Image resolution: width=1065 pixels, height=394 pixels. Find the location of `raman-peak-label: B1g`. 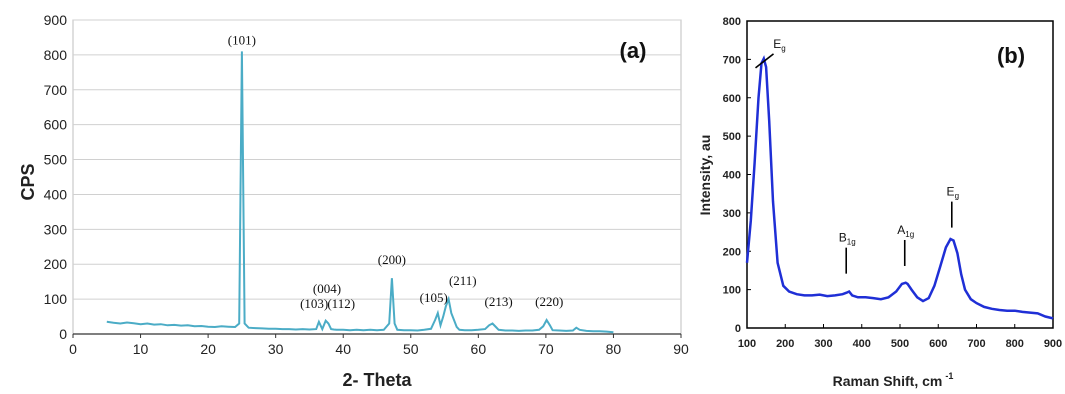

raman-peak-label: B1g is located at coordinates (847, 239).